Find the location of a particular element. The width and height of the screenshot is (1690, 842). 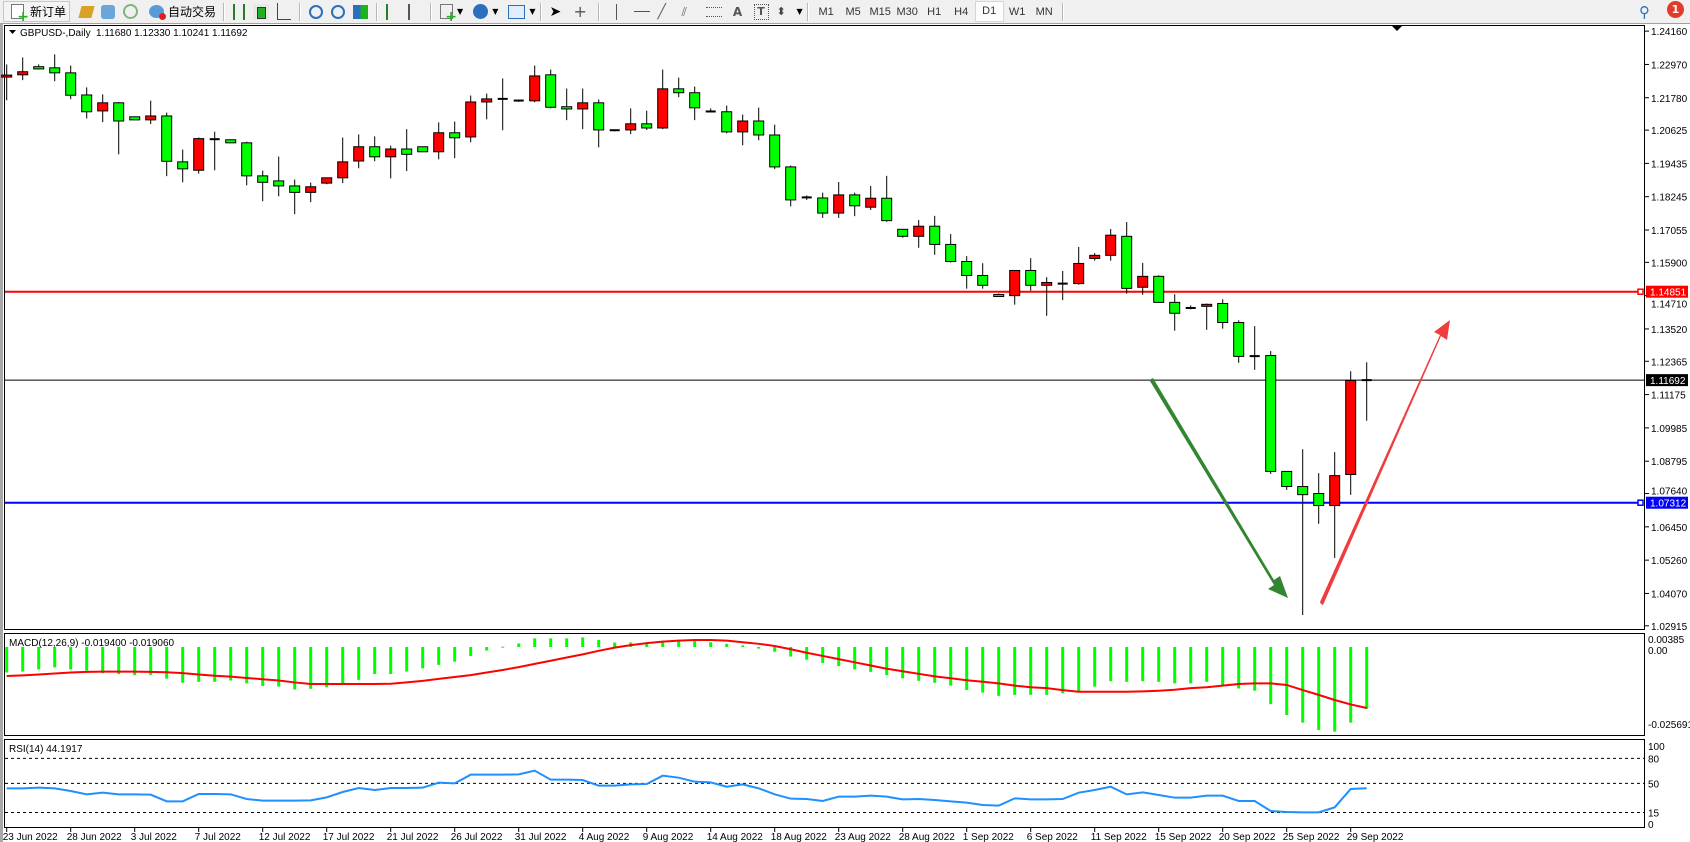

crosshair-icon: + is located at coordinates (580, 11).